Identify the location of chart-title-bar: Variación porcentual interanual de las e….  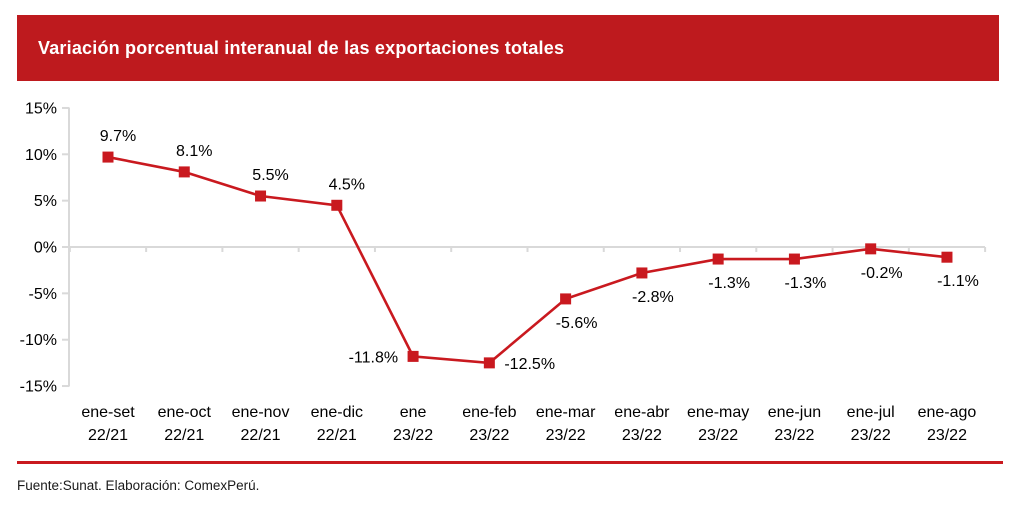
(508, 48).